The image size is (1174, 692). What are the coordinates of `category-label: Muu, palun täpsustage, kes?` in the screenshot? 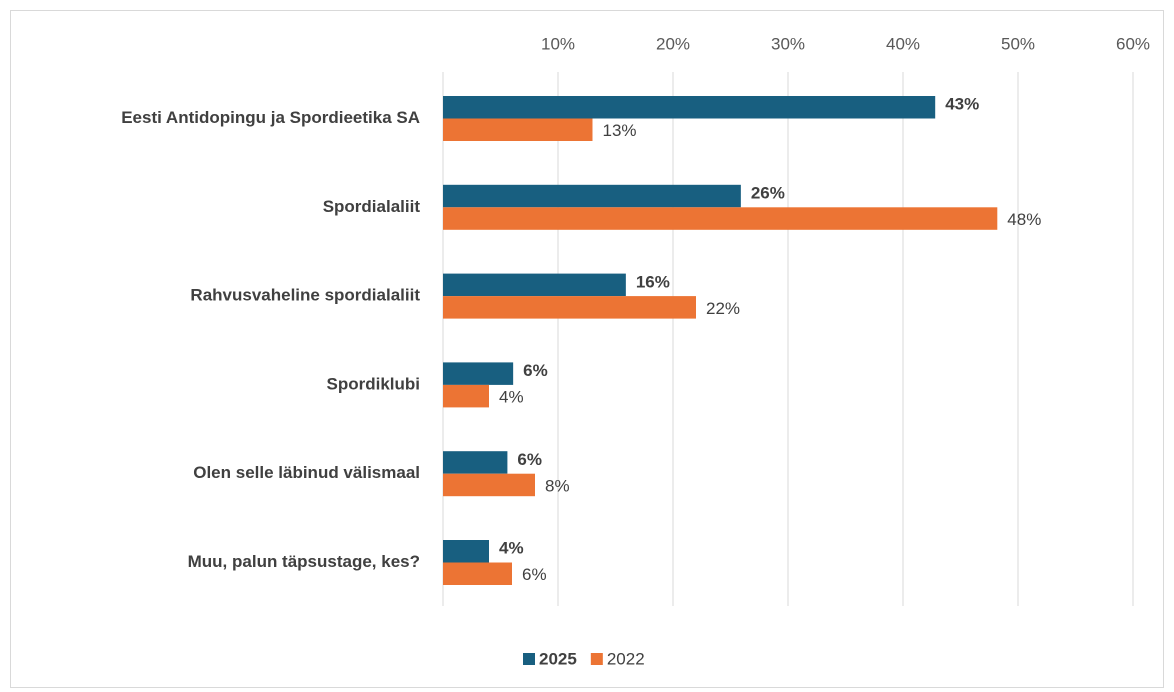 It's located at (304, 561).